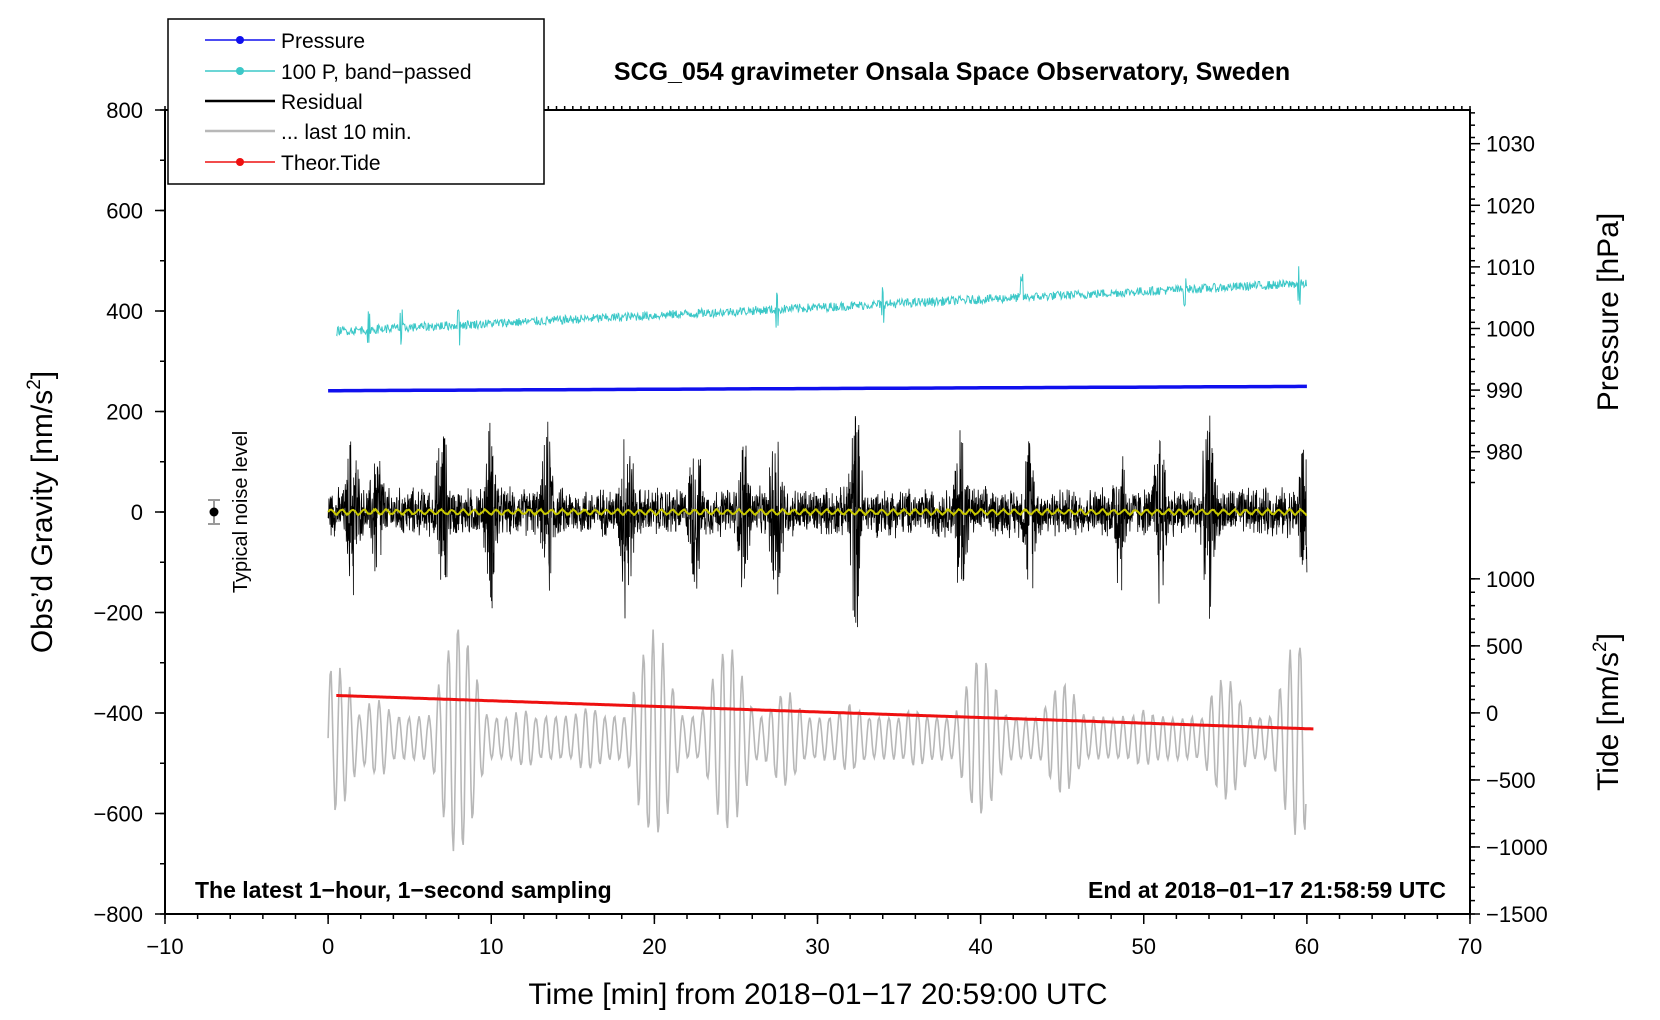  What do you see at coordinates (1504, 452) in the screenshot?
I see `pressure-tick-label: 980` at bounding box center [1504, 452].